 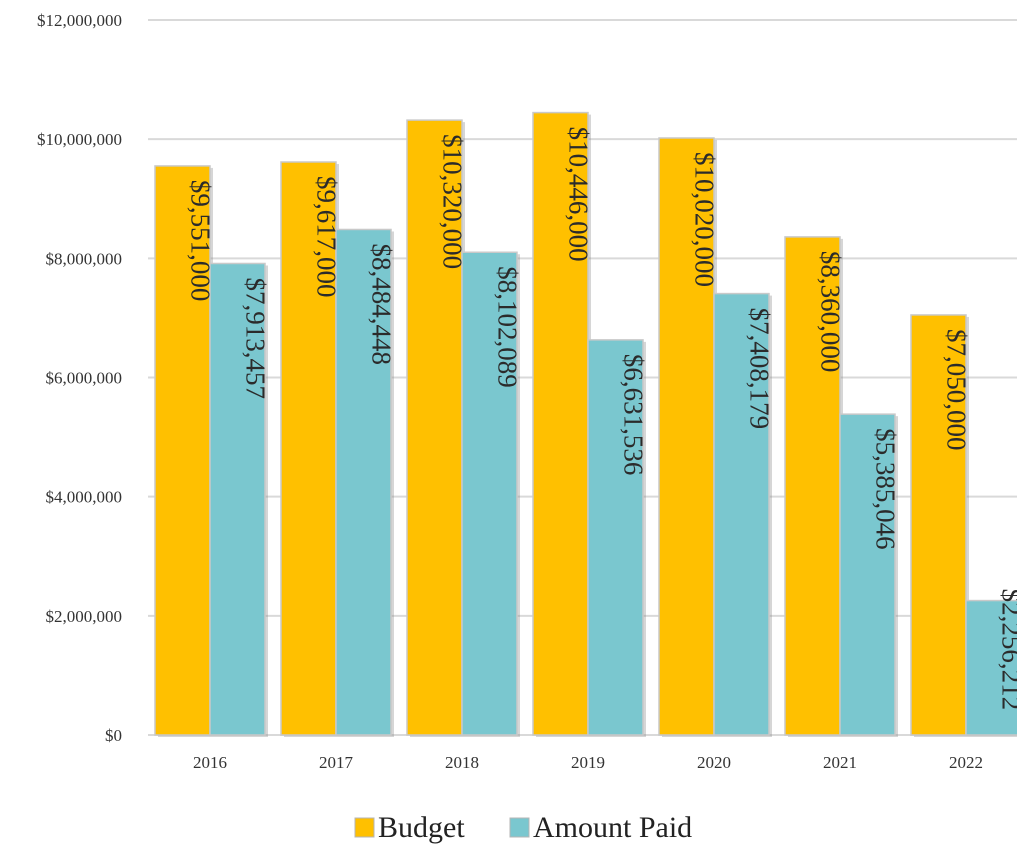 What do you see at coordinates (336, 762) in the screenshot?
I see `x-tick-label: 2017` at bounding box center [336, 762].